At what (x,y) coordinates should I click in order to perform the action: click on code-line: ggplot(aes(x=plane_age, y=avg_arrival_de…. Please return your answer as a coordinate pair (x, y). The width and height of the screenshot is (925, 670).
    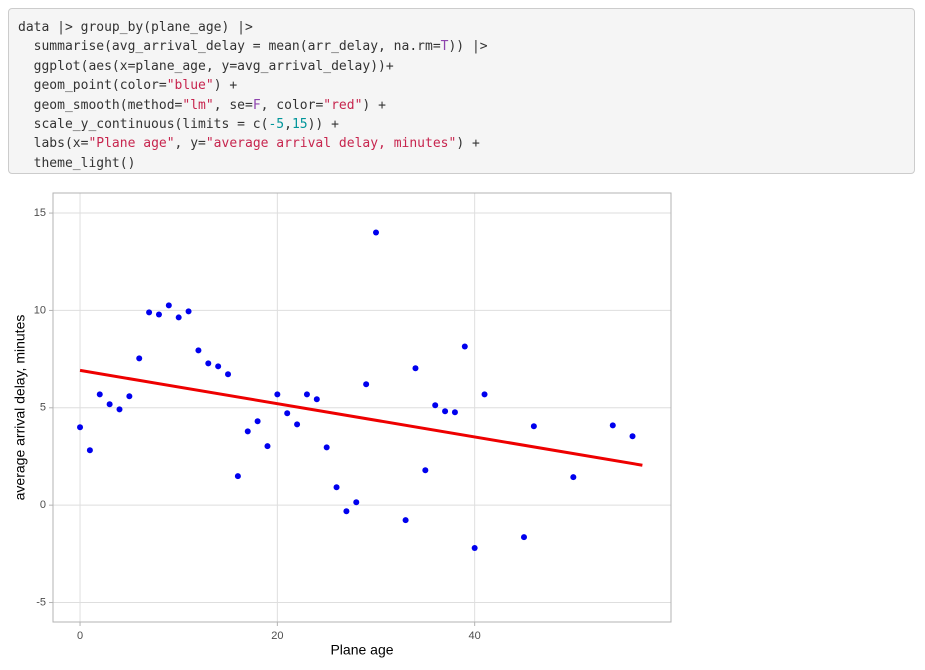
    Looking at the image, I should click on (206, 66).